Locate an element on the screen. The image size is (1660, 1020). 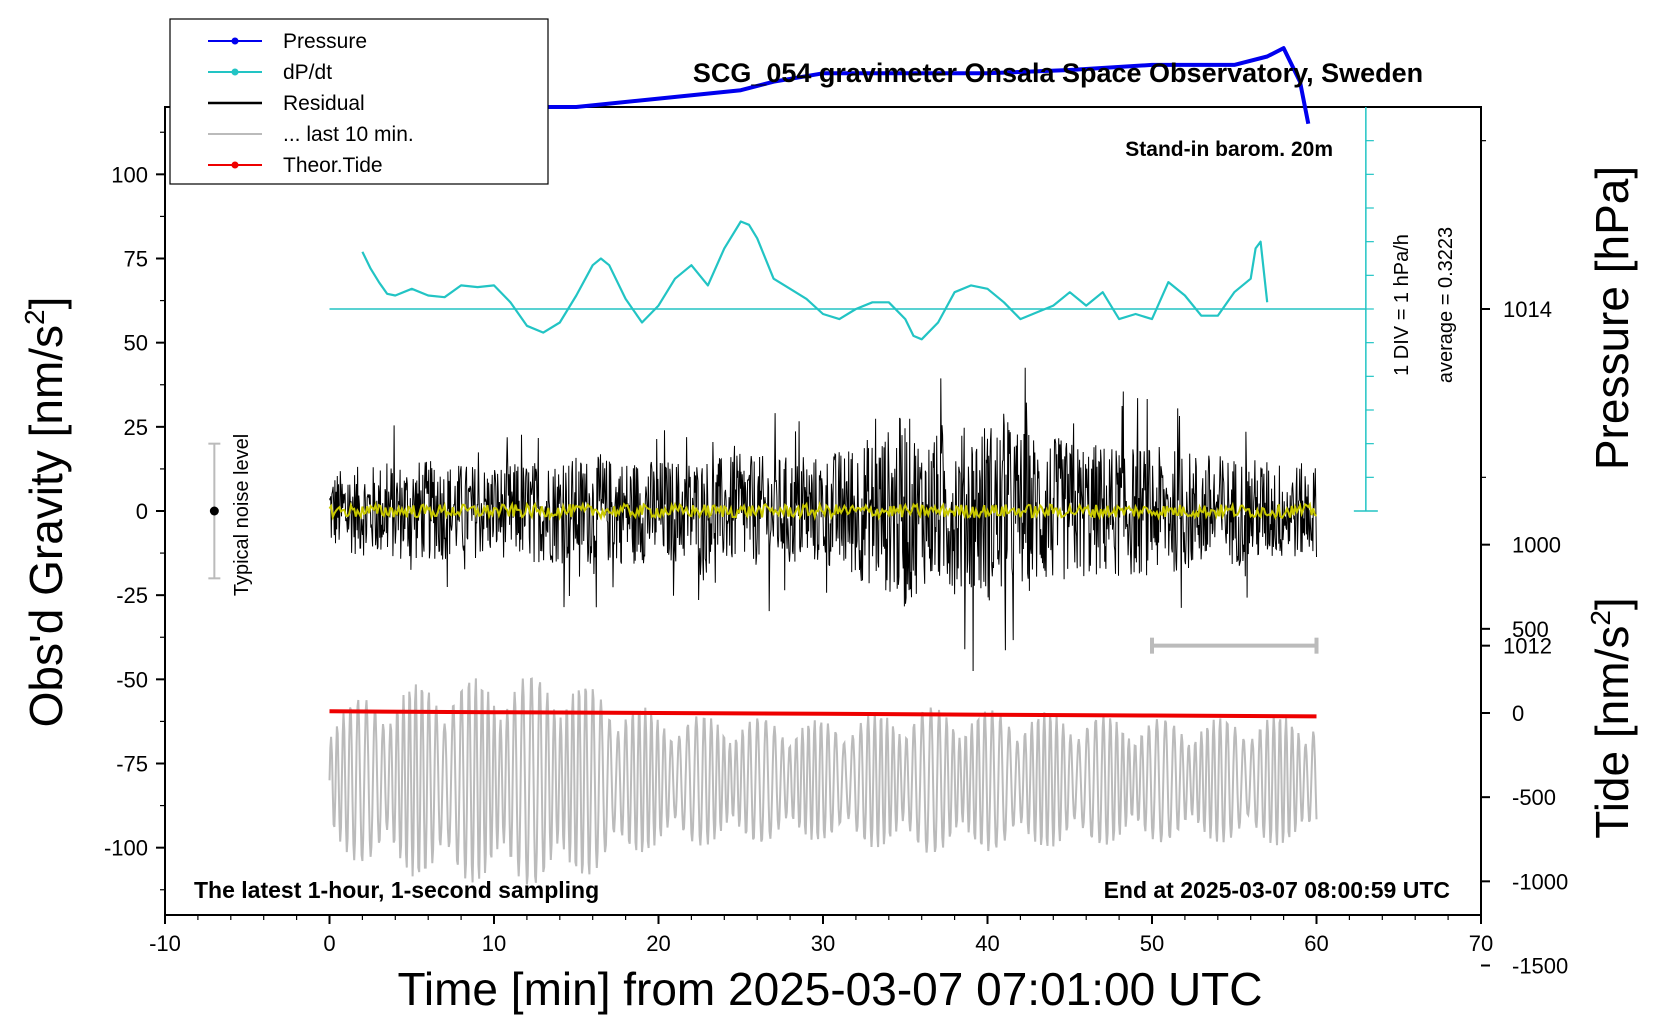
y-left-tick-label: -25 is located at coordinates (132, 595).